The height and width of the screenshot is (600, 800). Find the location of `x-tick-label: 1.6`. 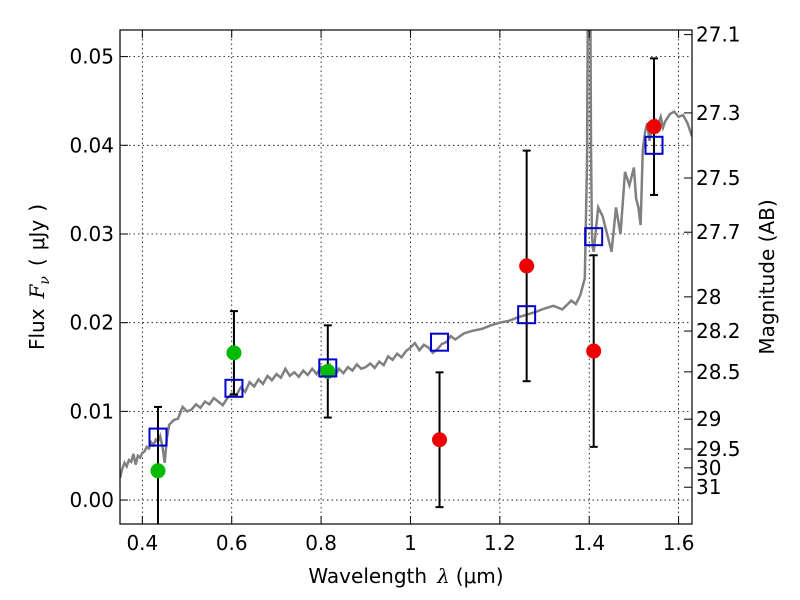

x-tick-label: 1.6 is located at coordinates (679, 543).